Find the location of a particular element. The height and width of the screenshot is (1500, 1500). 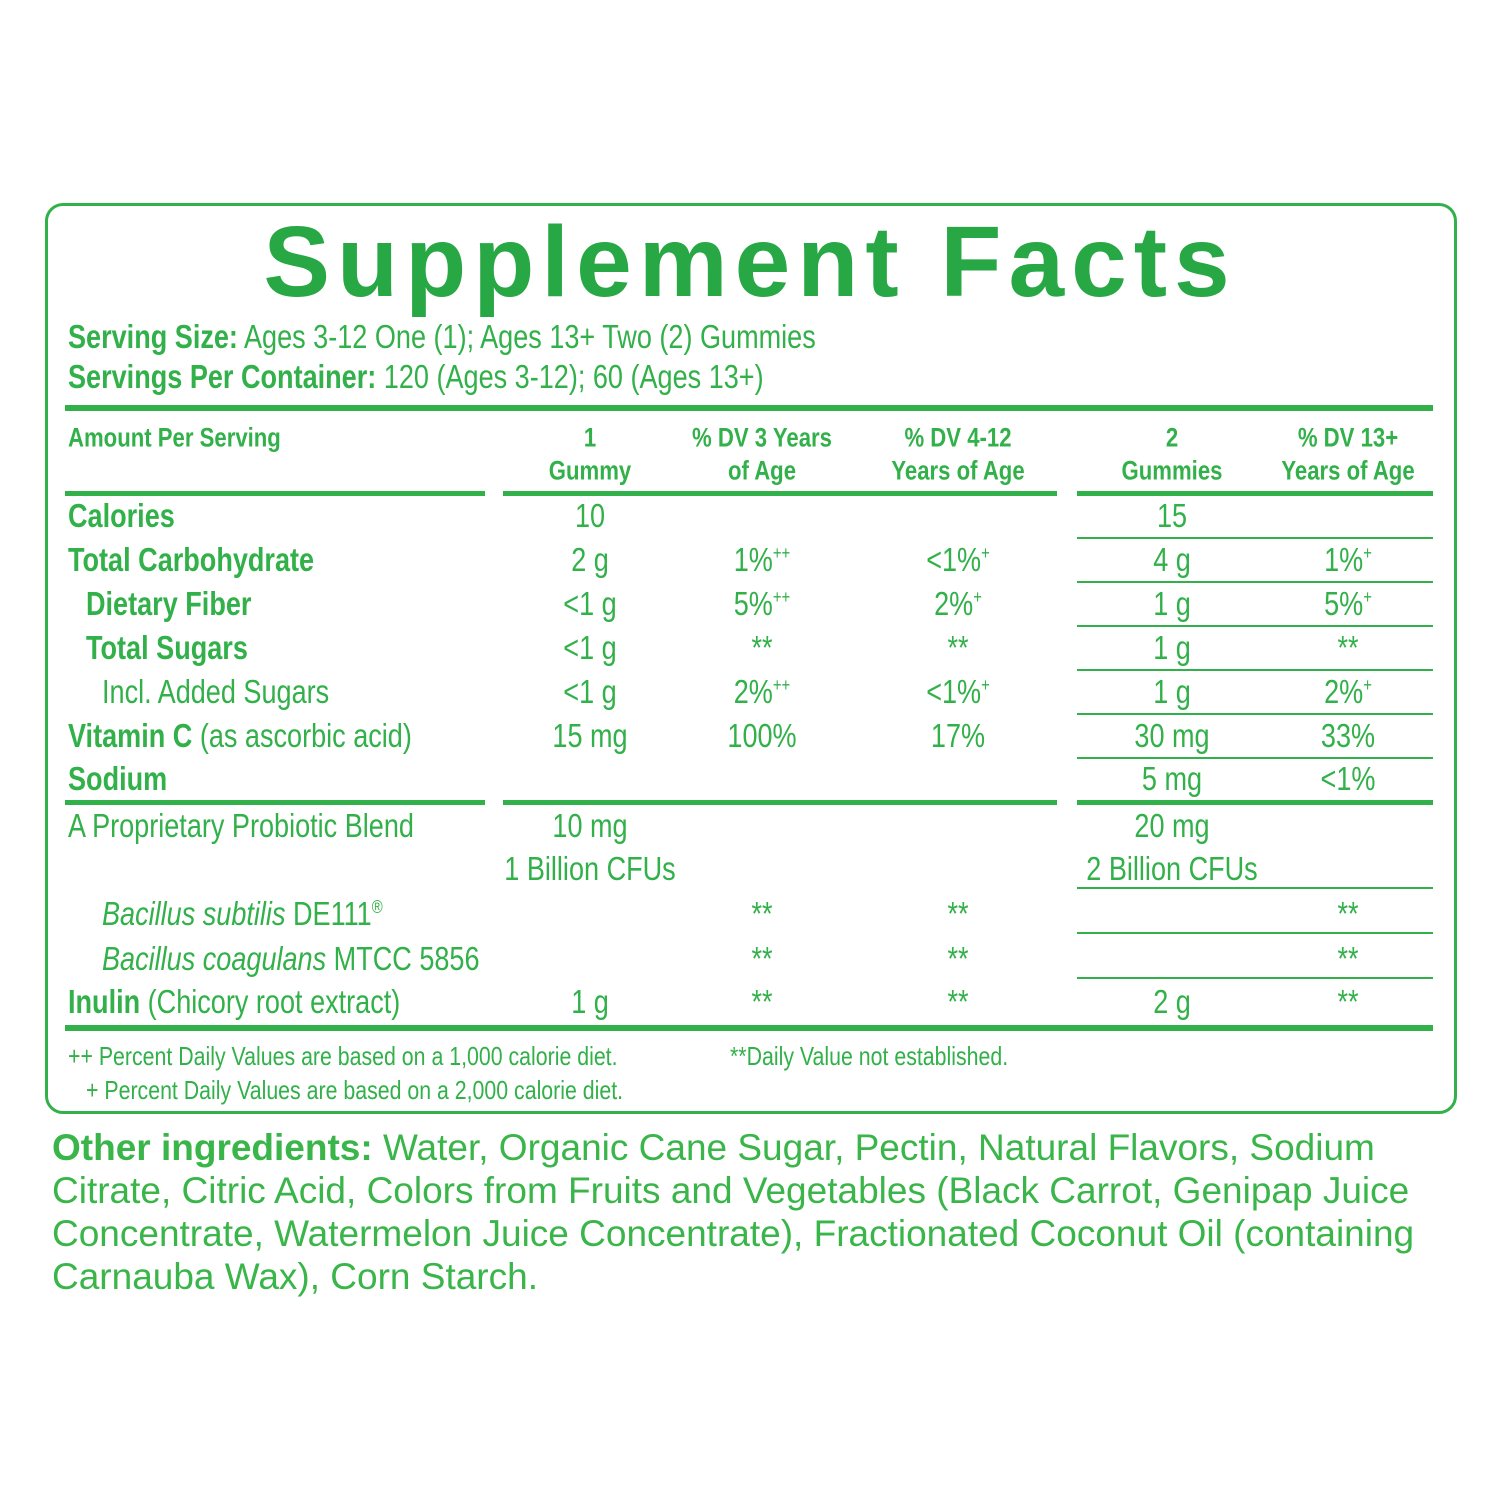

nutrient-name: Incl. Added Sugars is located at coordinates (216, 691).